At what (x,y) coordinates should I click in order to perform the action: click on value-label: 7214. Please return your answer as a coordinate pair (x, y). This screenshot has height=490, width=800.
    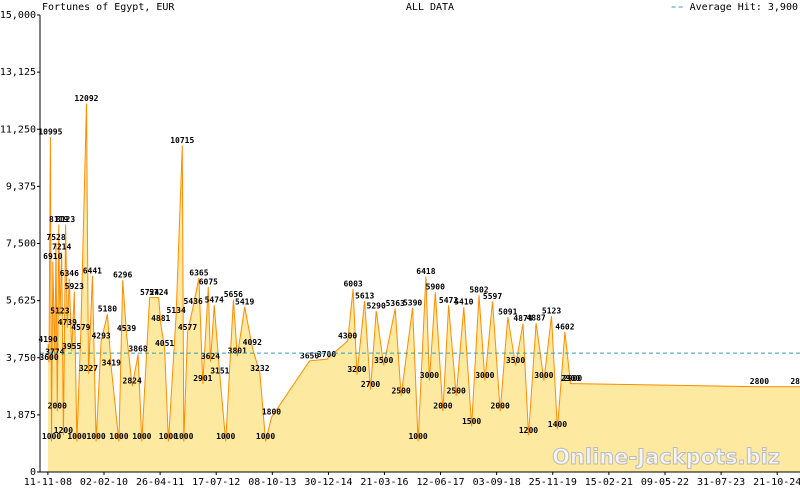
    Looking at the image, I should click on (61, 247).